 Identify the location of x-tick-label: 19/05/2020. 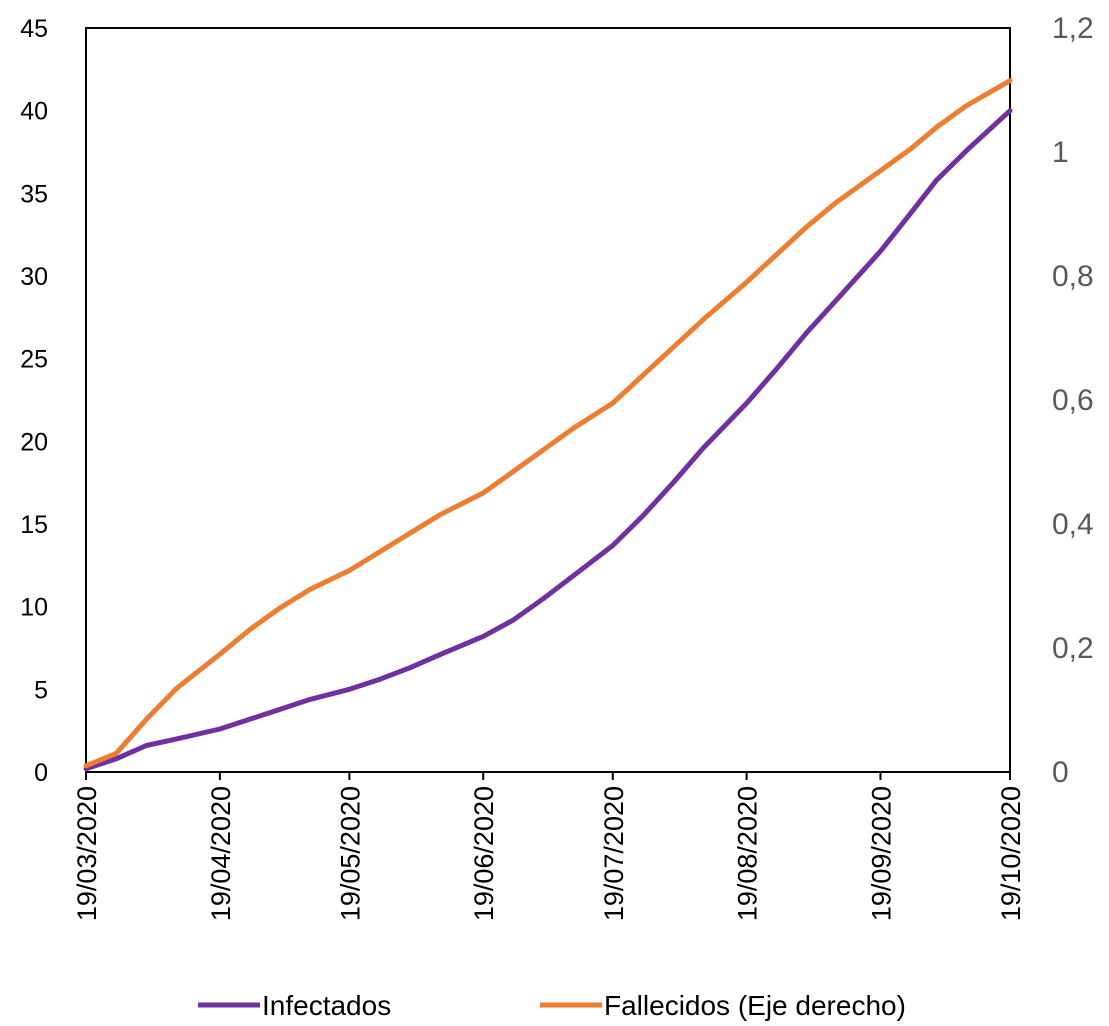
(350, 853).